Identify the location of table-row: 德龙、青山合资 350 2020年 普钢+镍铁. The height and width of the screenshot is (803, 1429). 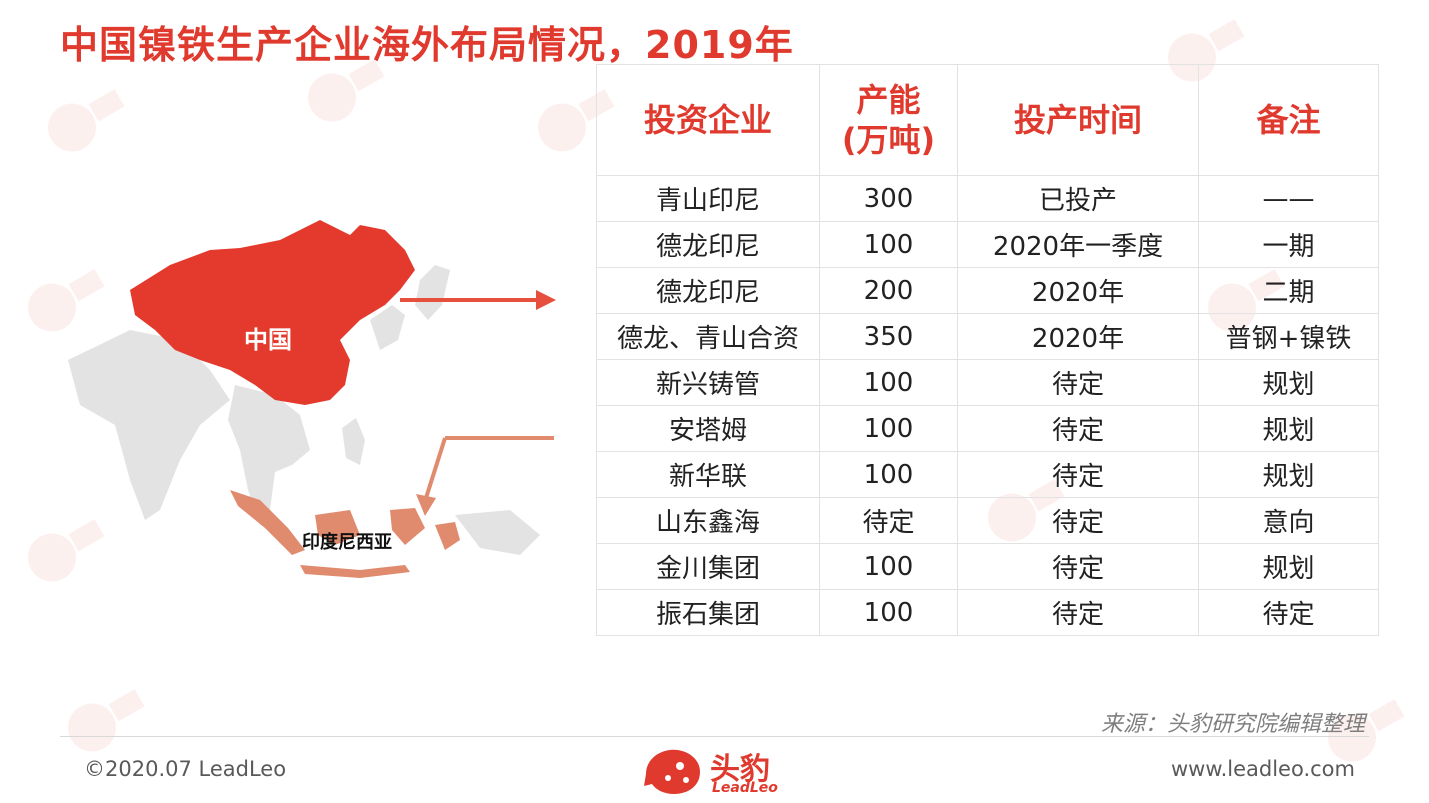
(987, 336).